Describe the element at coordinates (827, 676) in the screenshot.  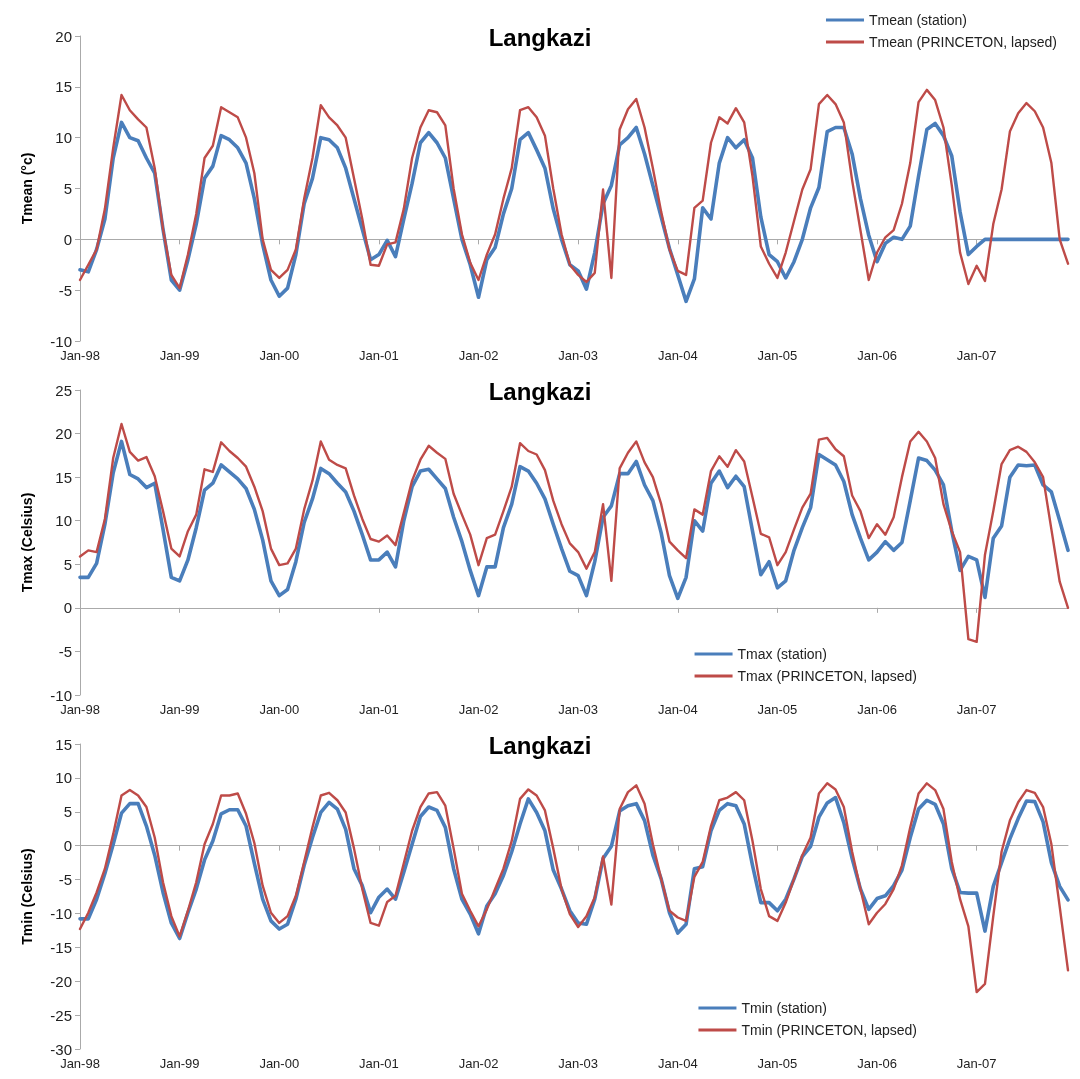
I see `legend-label: Tmax (PRINCETON, lapsed)` at that location.